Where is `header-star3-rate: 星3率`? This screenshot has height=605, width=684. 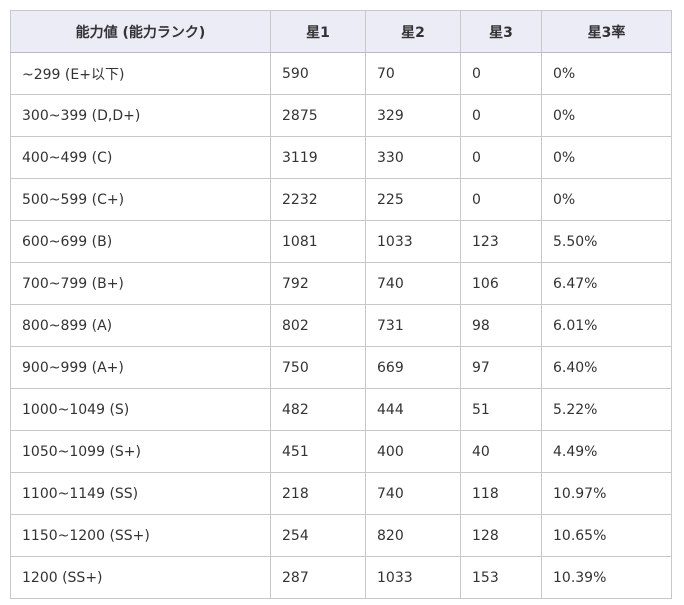
header-star3-rate: 星3率 is located at coordinates (606, 31).